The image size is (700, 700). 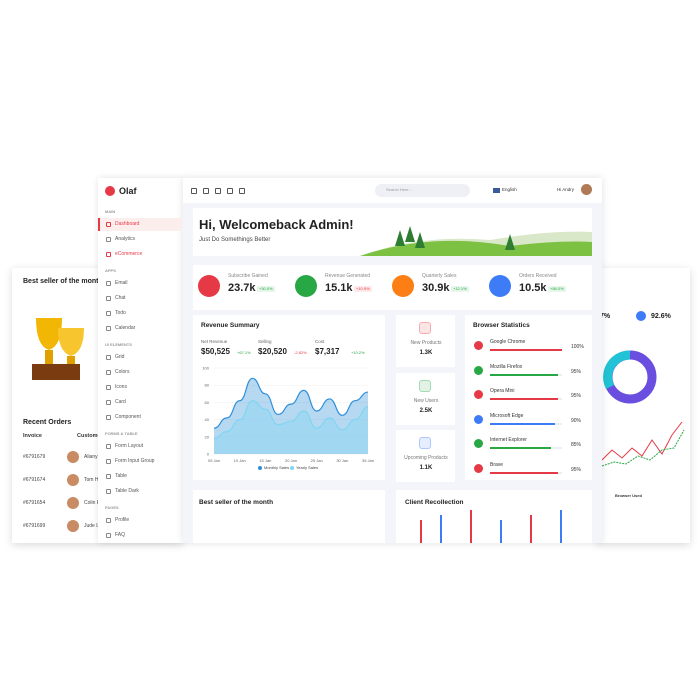 What do you see at coordinates (300, 352) in the screenshot?
I see `metric-change: -2.82%` at bounding box center [300, 352].